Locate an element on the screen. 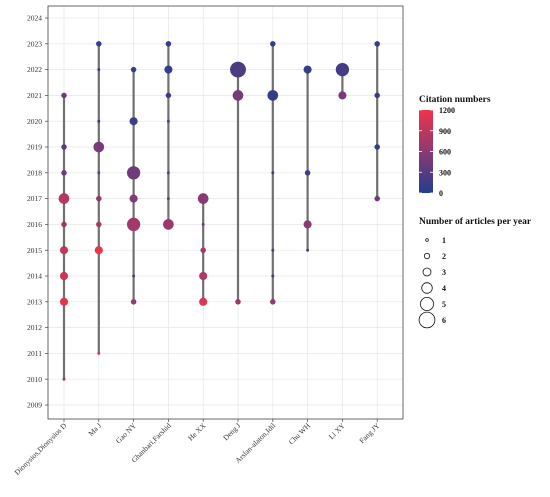 This screenshot has width=550, height=497. color-legend: Citation numbers 1200 900 600 300 0 is located at coordinates (455, 146).